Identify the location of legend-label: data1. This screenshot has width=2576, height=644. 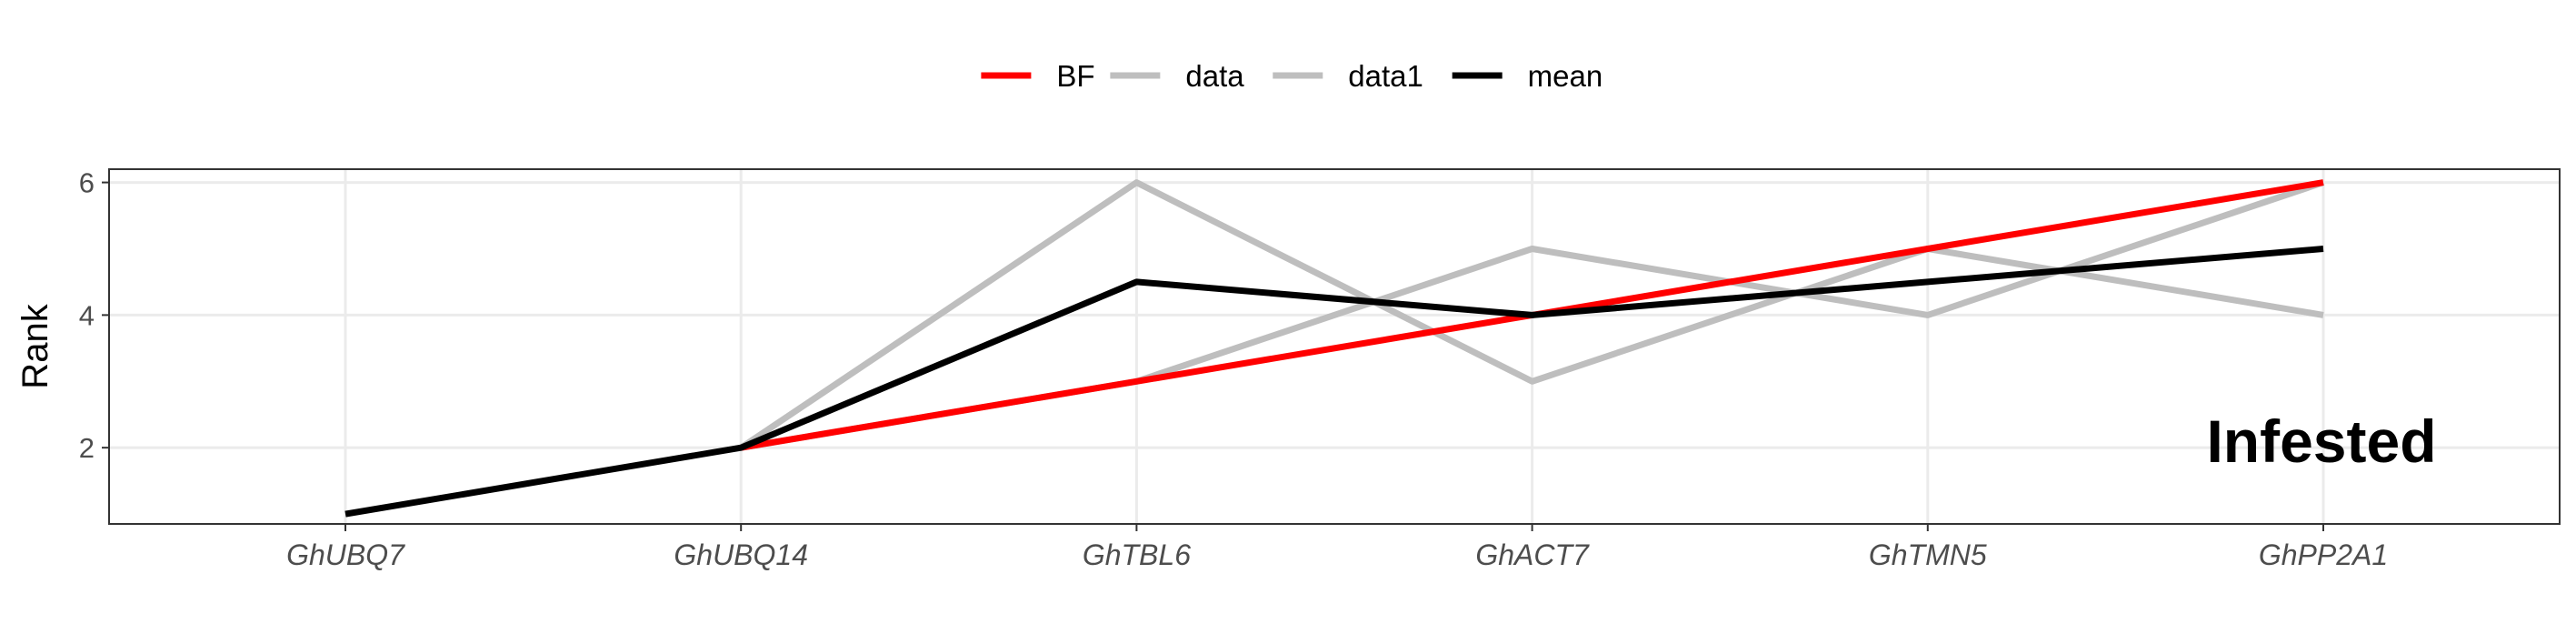
(1385, 76).